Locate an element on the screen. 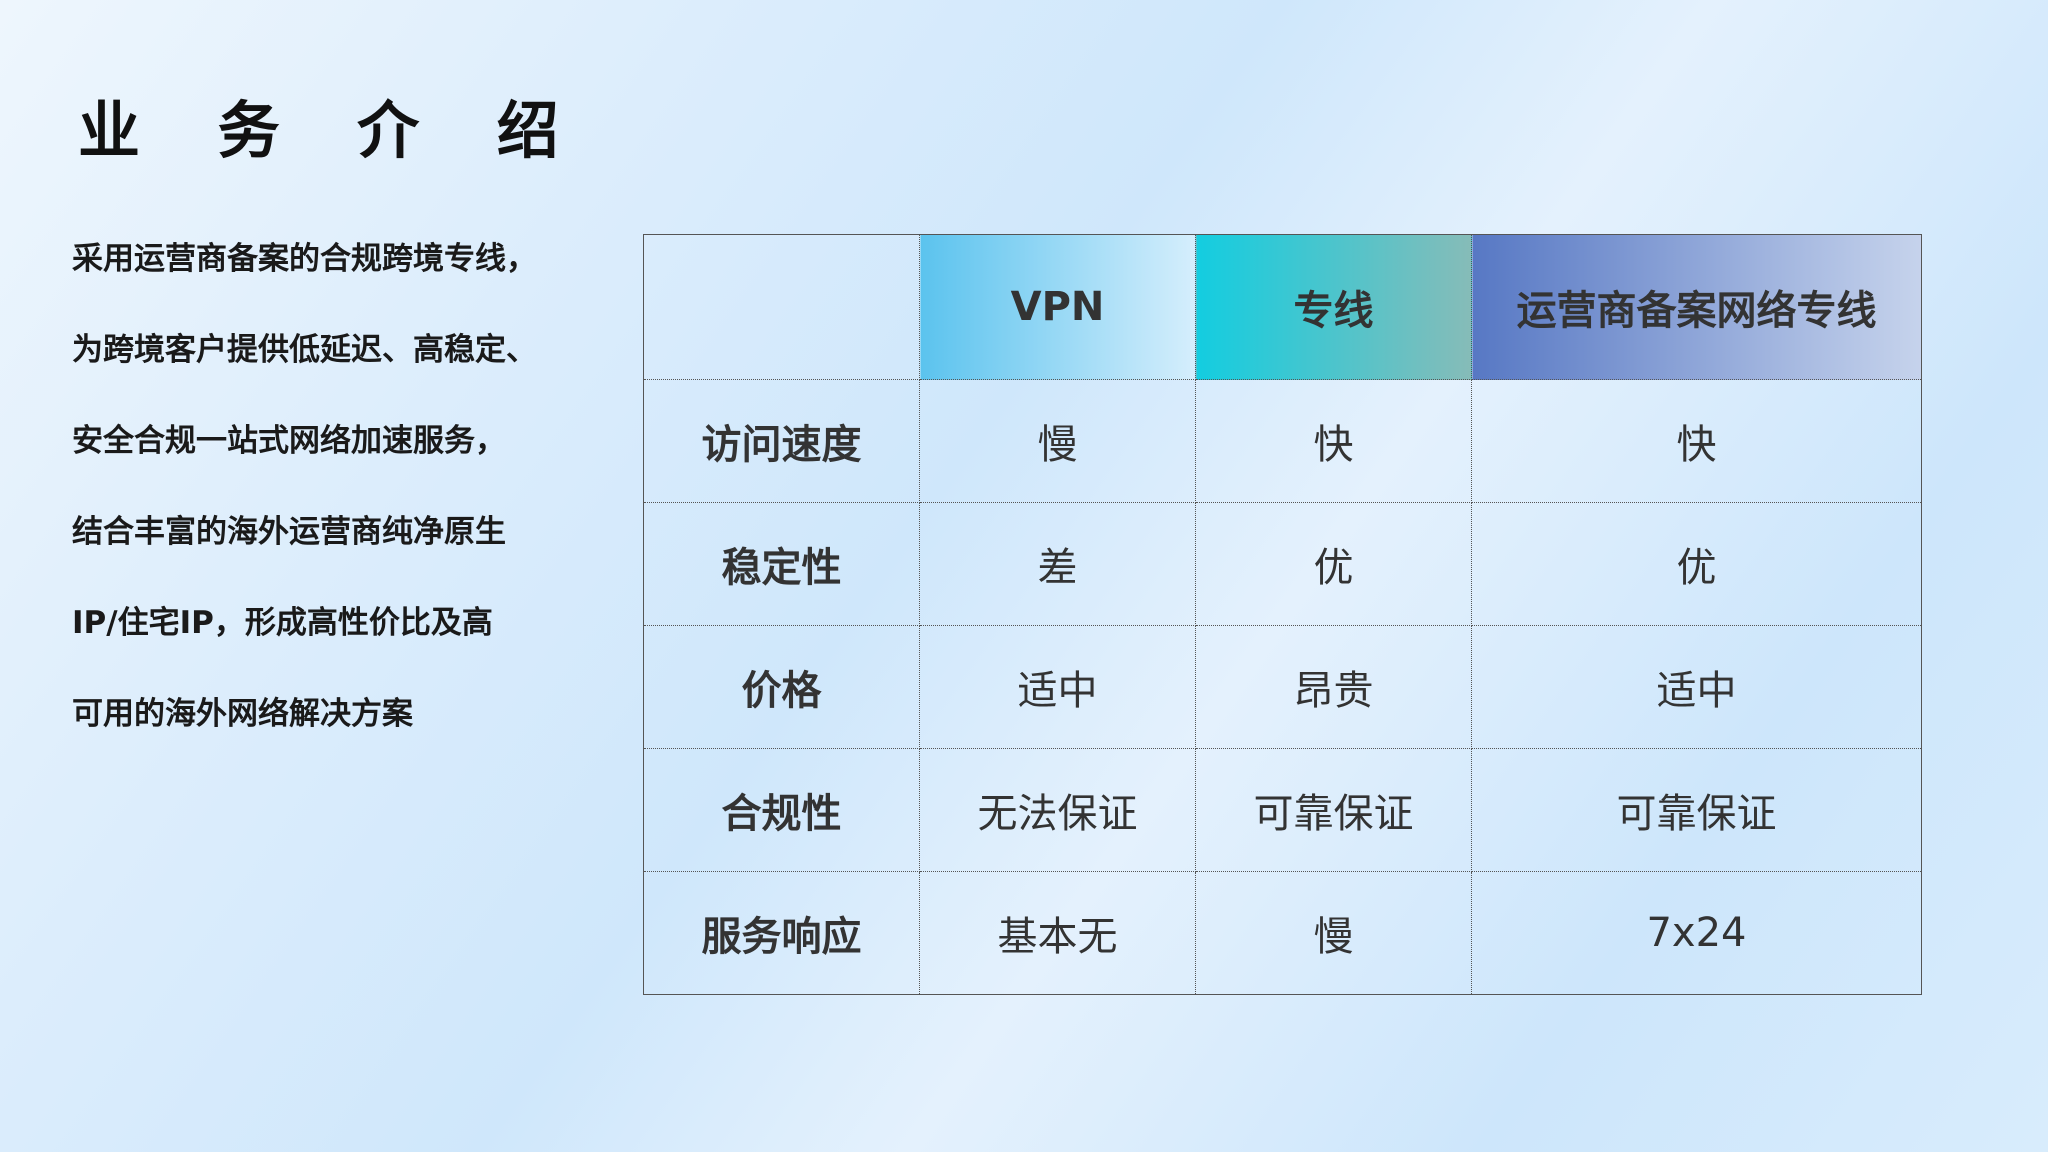 The width and height of the screenshot is (2048, 1152). table-row: 访问速度 慢 快 快 is located at coordinates (1282, 441).